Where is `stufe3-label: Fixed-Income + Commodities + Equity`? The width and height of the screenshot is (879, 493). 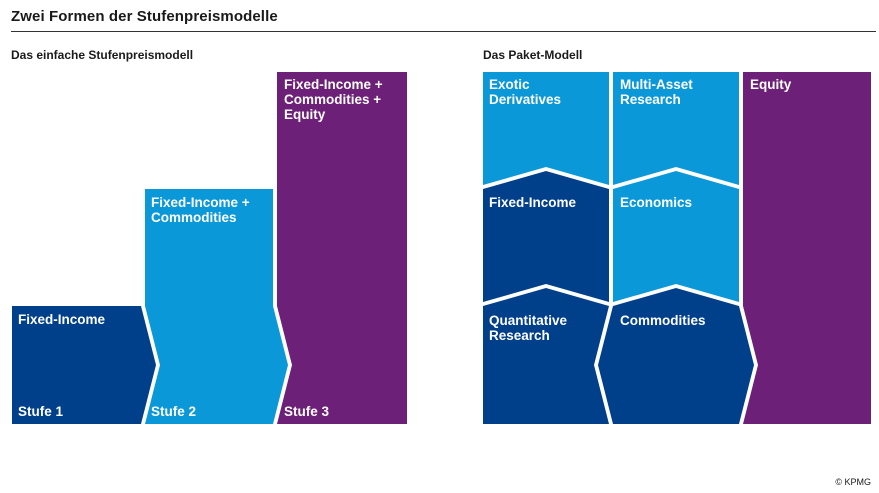
stufe3-label: Fixed-Income + Commodities + Equity is located at coordinates (333, 99).